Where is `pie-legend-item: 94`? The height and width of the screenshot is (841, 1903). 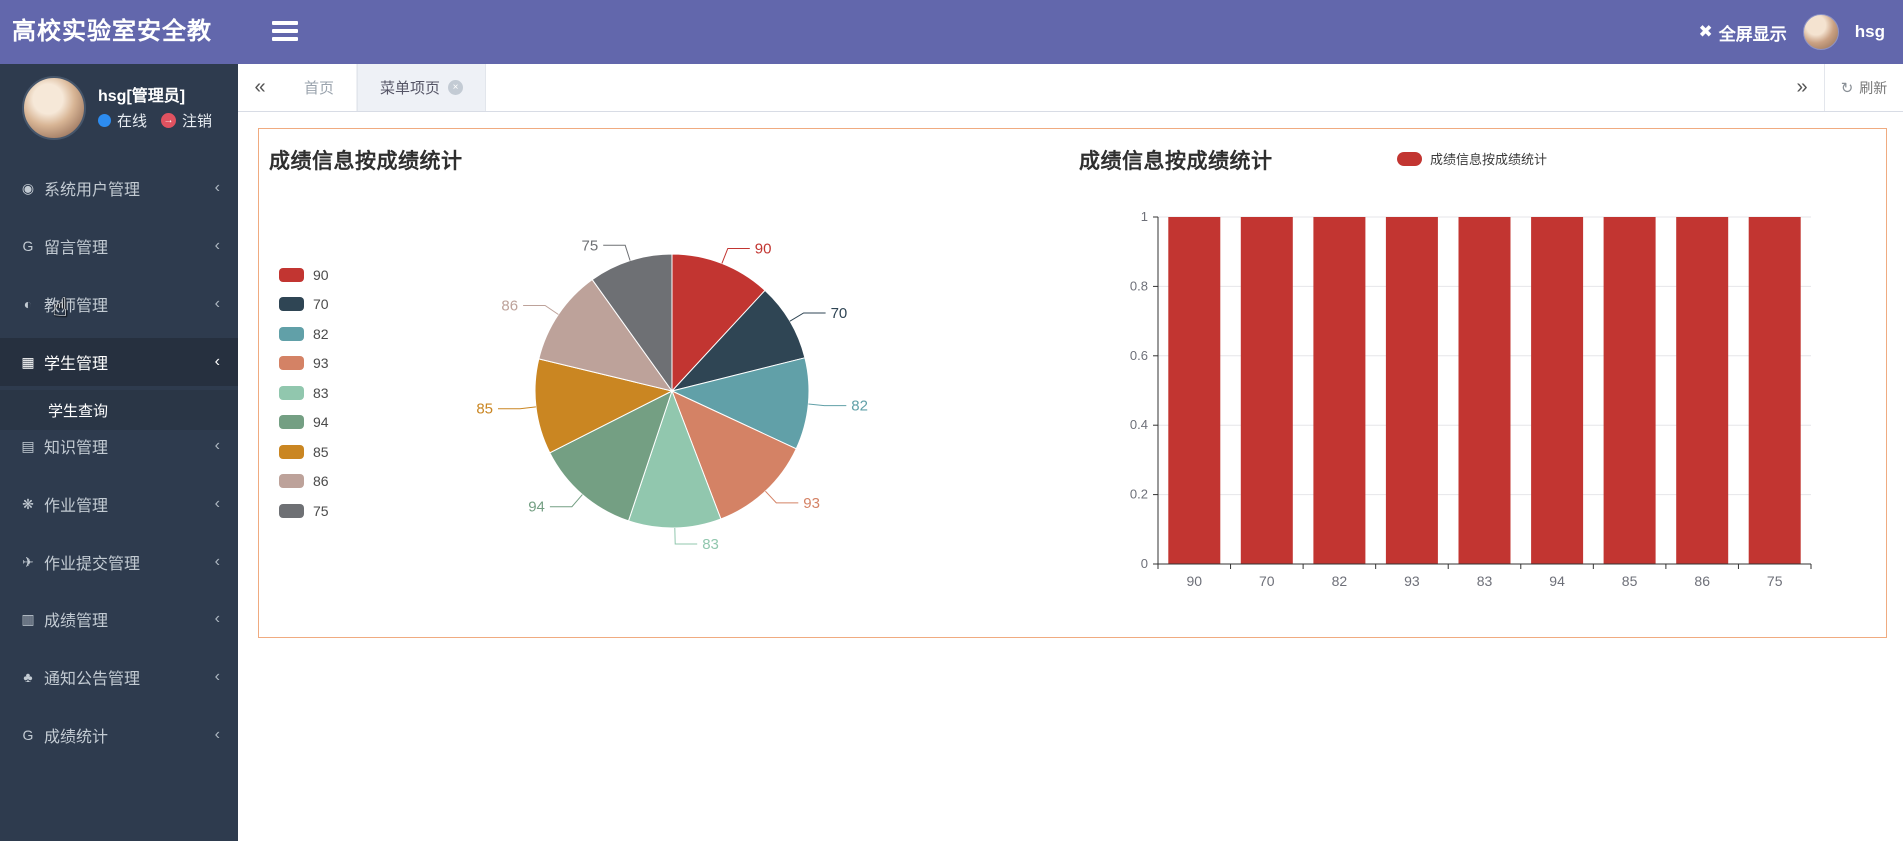
pie-legend-item: 94 is located at coordinates (304, 423).